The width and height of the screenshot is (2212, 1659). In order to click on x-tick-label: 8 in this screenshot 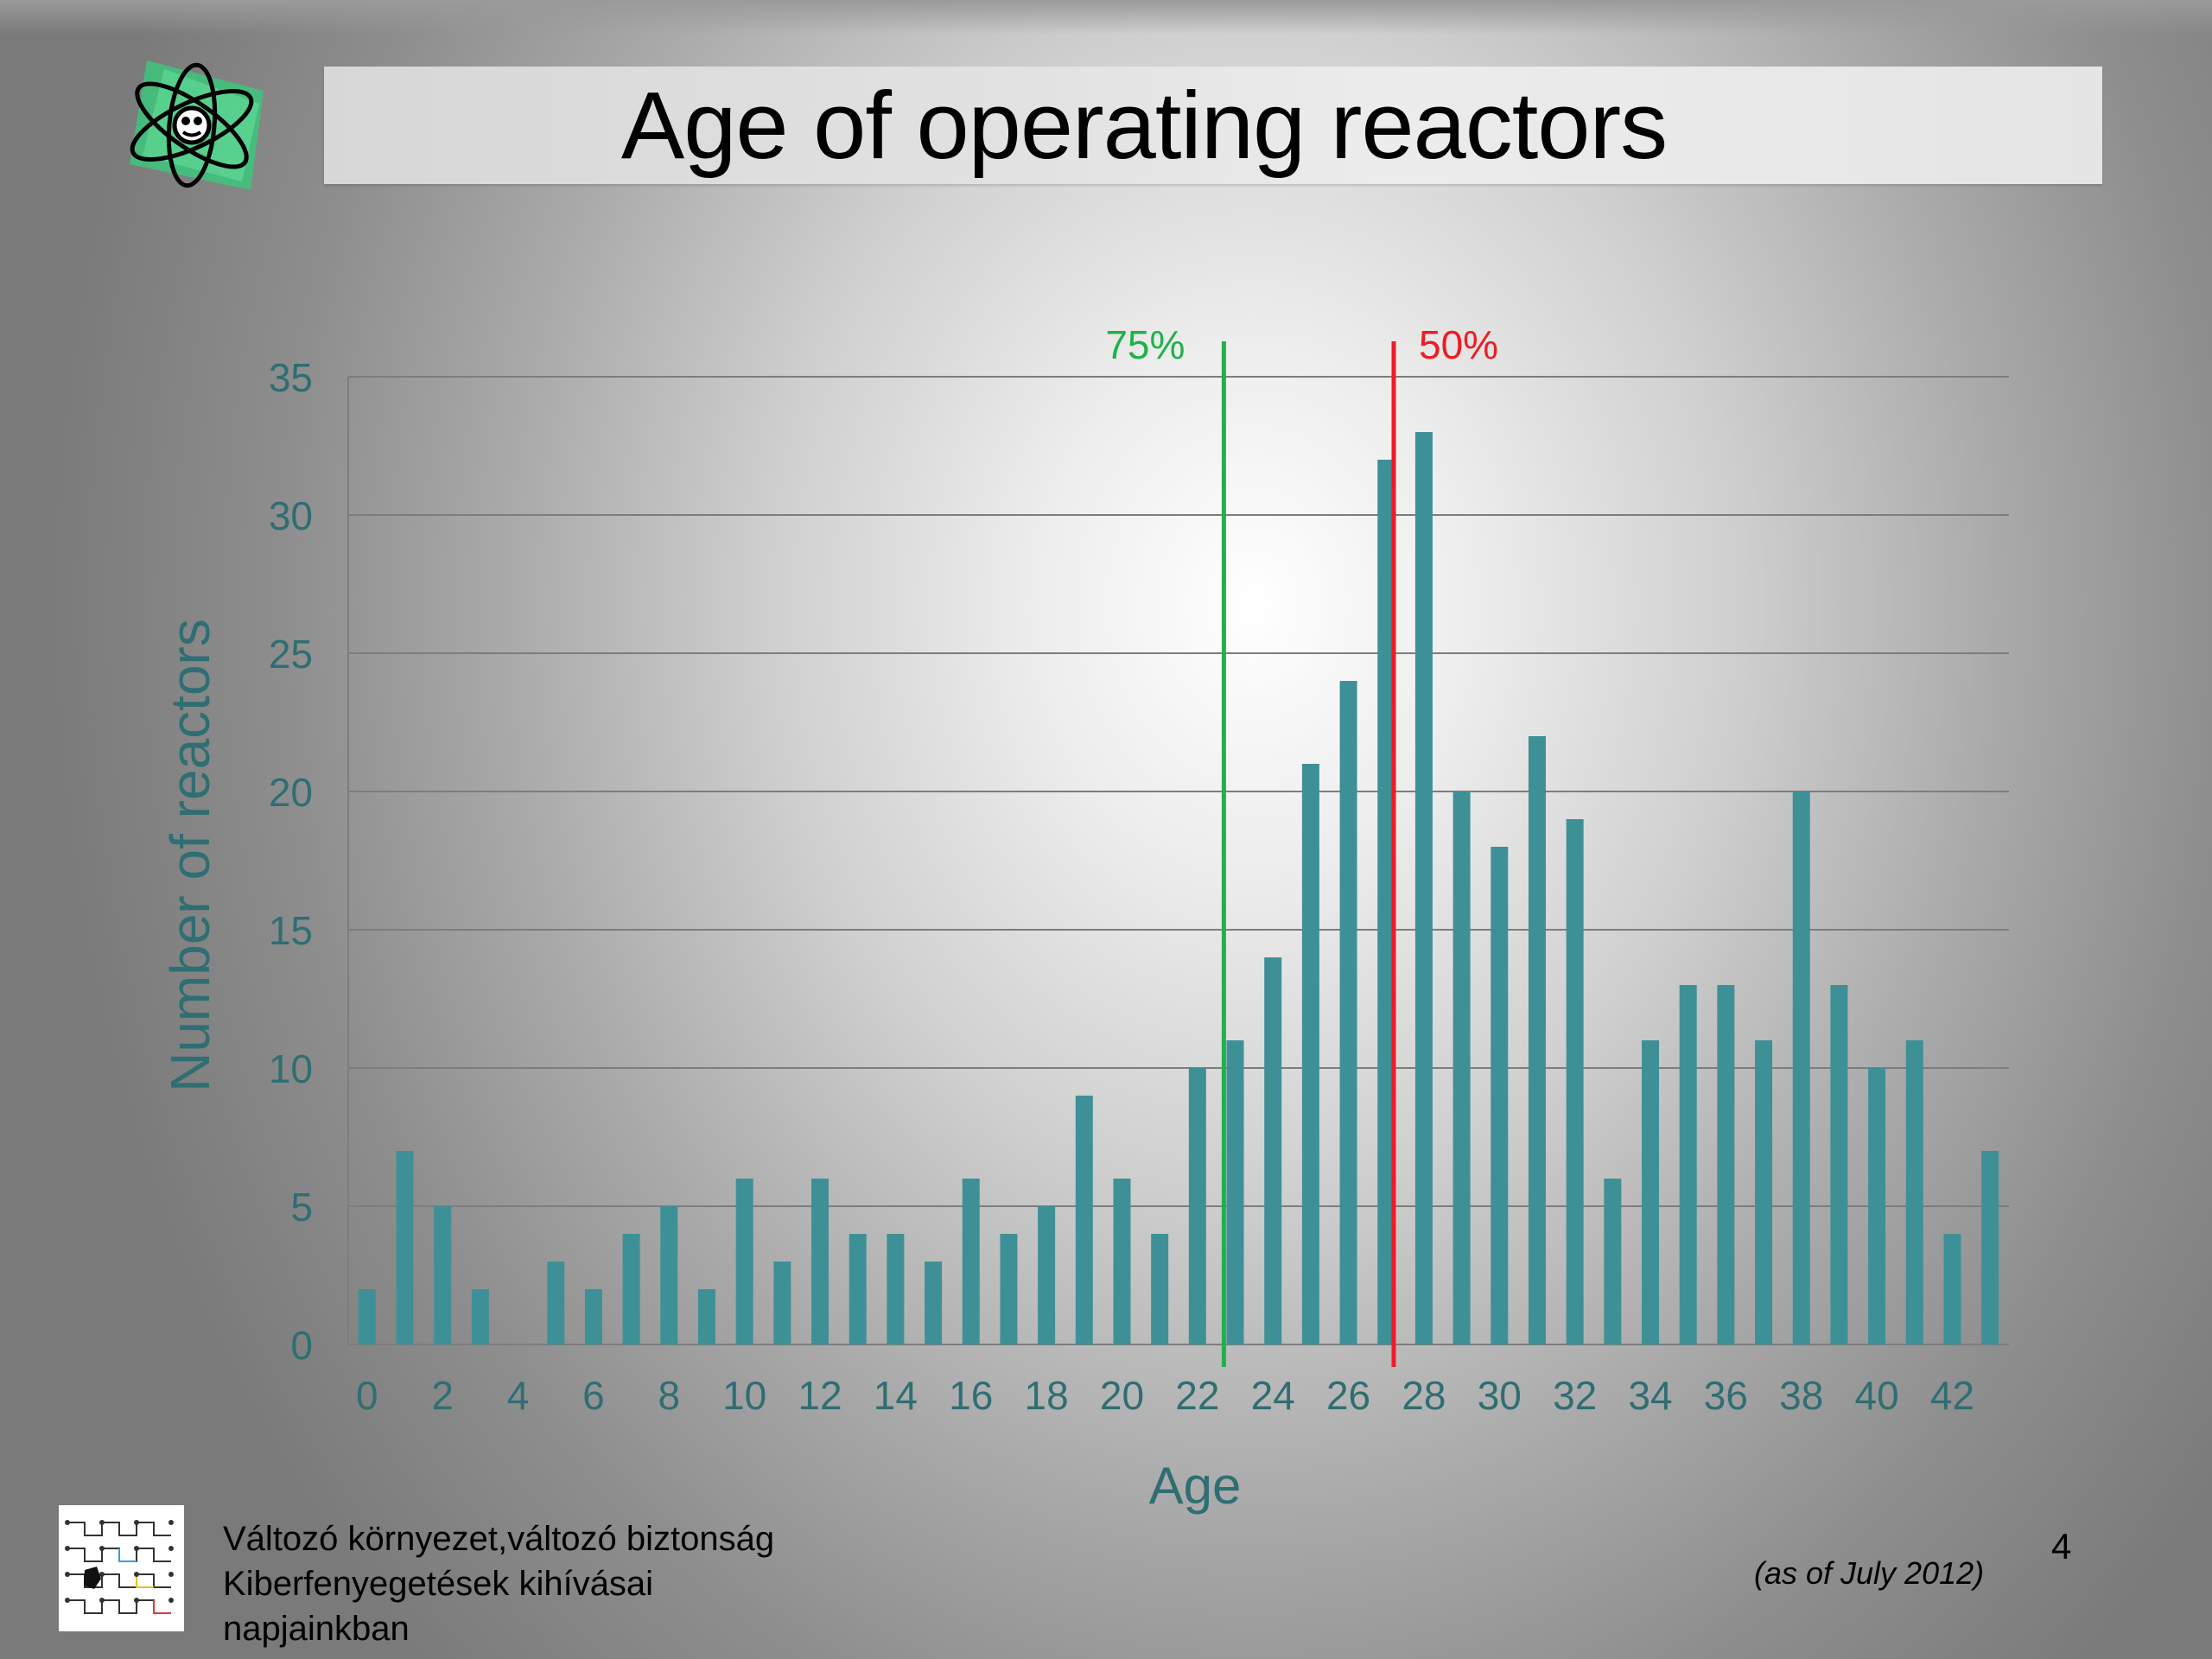, I will do `click(669, 1395)`.